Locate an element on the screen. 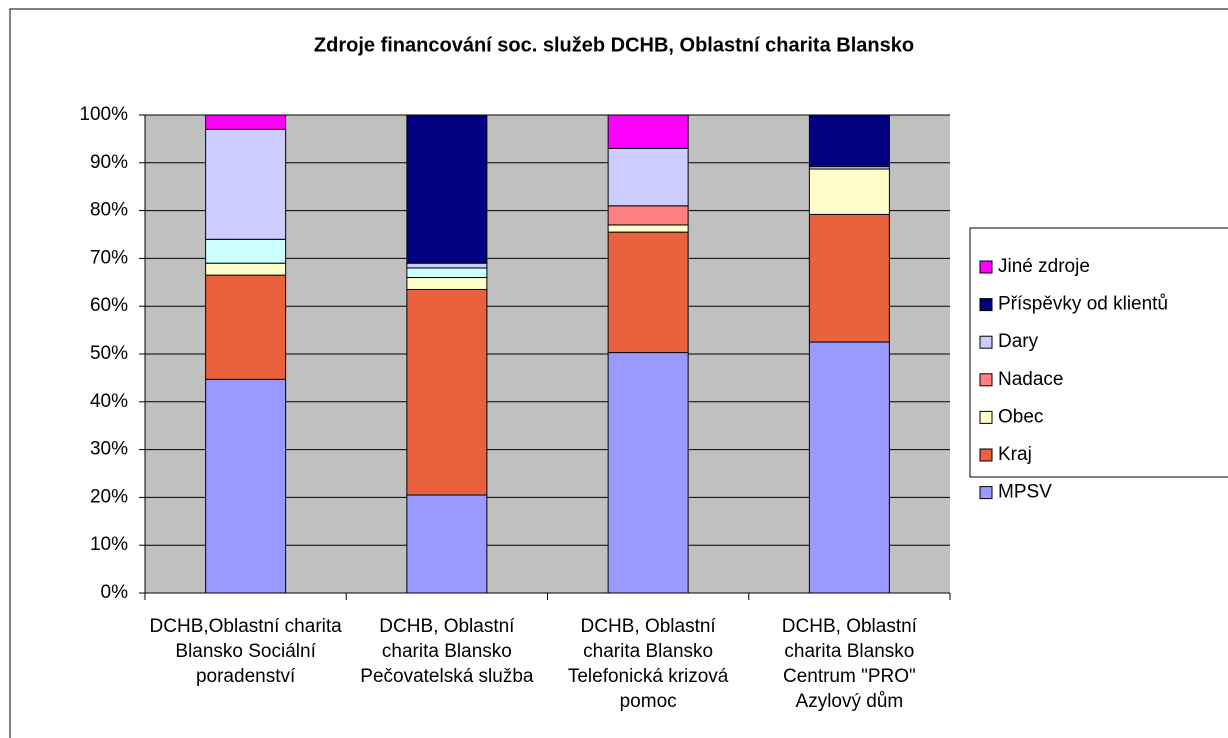 The image size is (1228, 738). y-tick-label: 10% is located at coordinates (109, 544).